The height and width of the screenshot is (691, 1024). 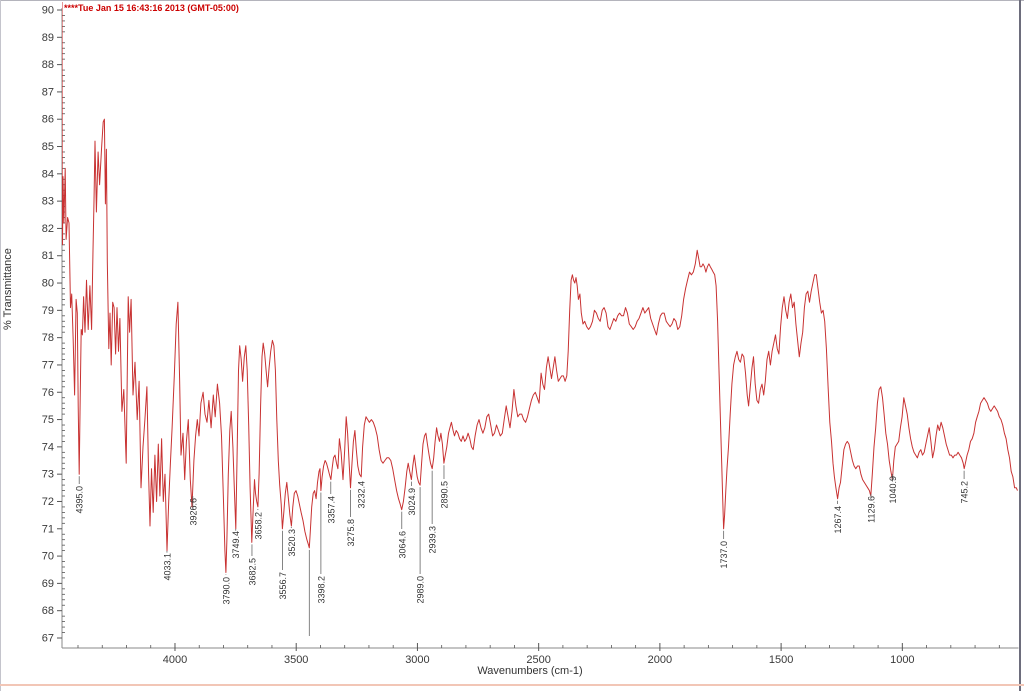 What do you see at coordinates (80, 500) in the screenshot?
I see `peak-label: 4395.0` at bounding box center [80, 500].